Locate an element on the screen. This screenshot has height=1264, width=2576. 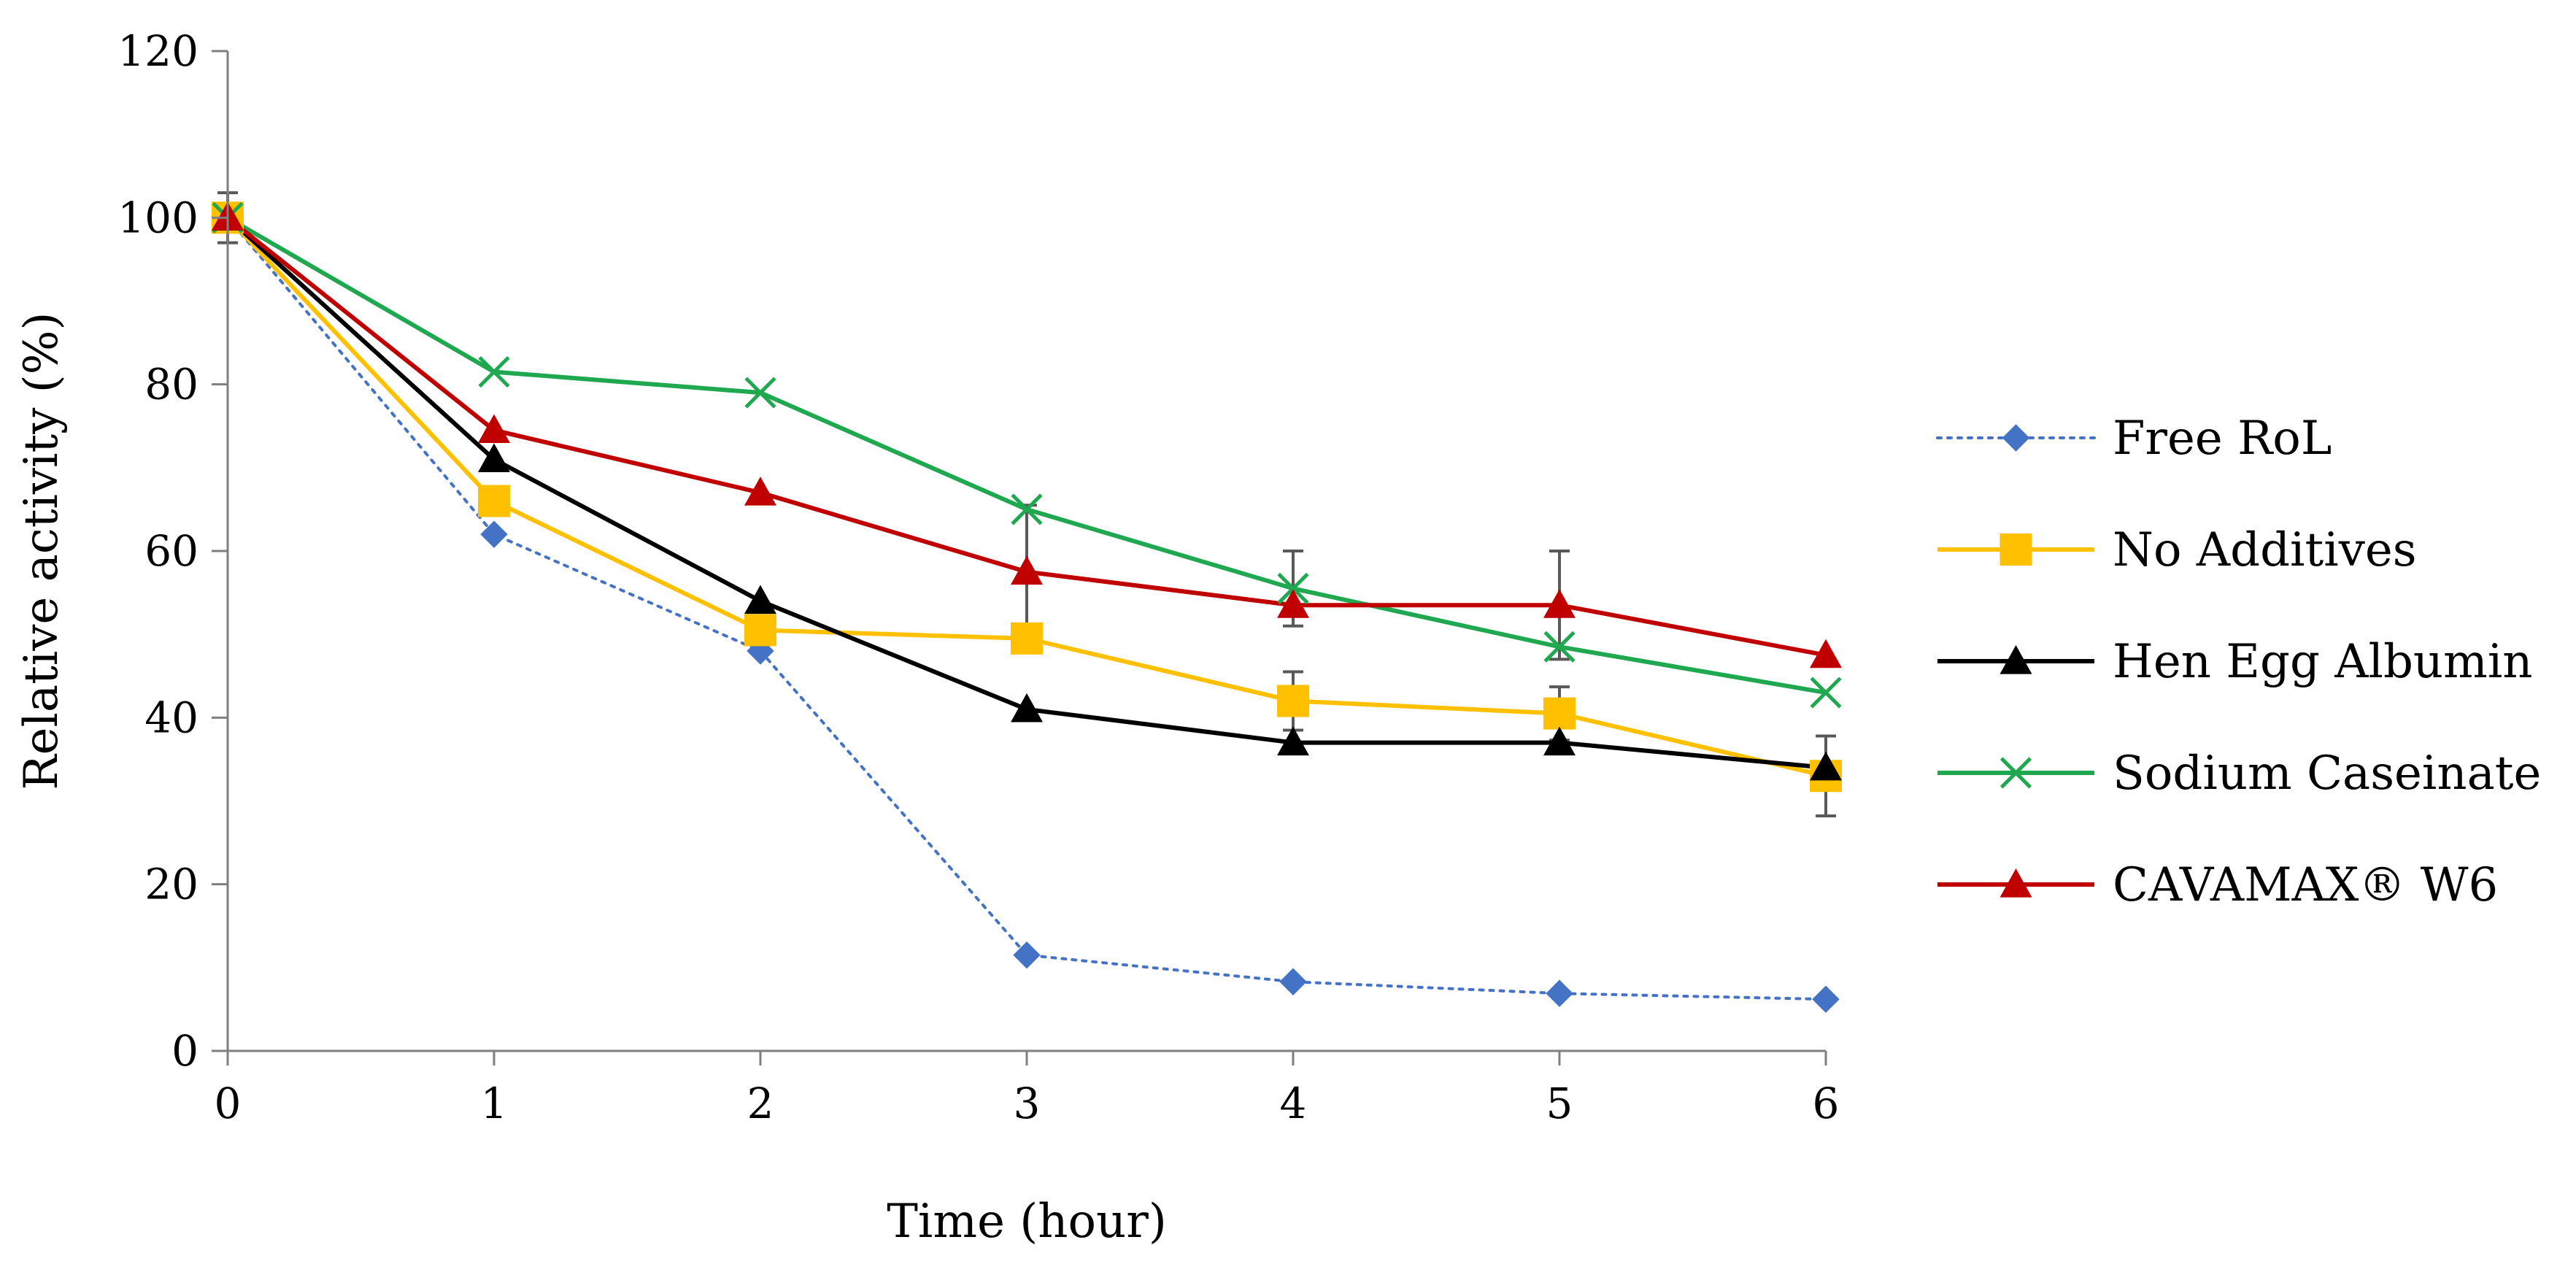
marker-hen-egg-albumin-x5 is located at coordinates (1559, 741).